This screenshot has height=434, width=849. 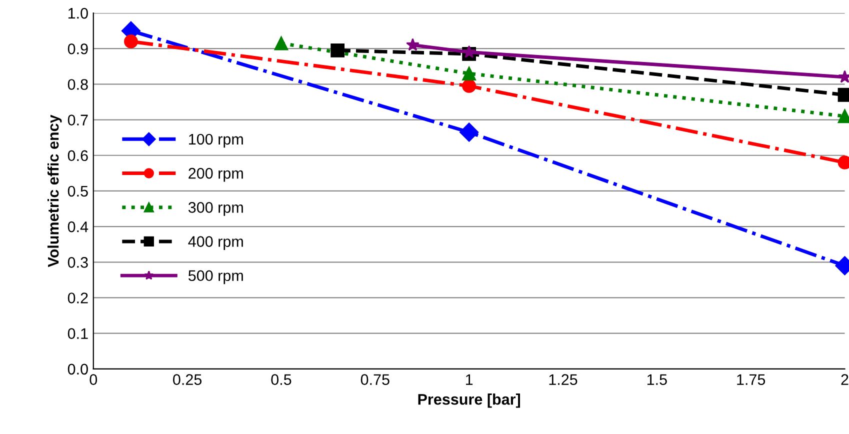 What do you see at coordinates (78, 226) in the screenshot?
I see `y-tick-label: 0.4` at bounding box center [78, 226].